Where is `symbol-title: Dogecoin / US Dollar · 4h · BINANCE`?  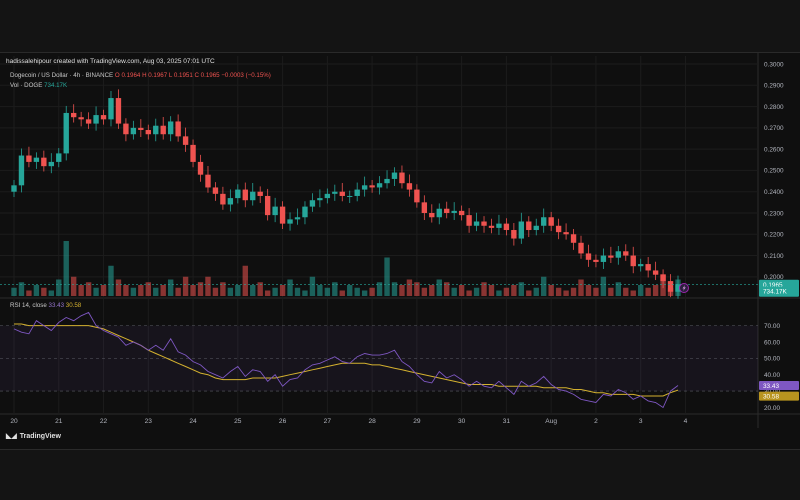
symbol-title: Dogecoin / US Dollar · 4h · BINANCE is located at coordinates (62, 75).